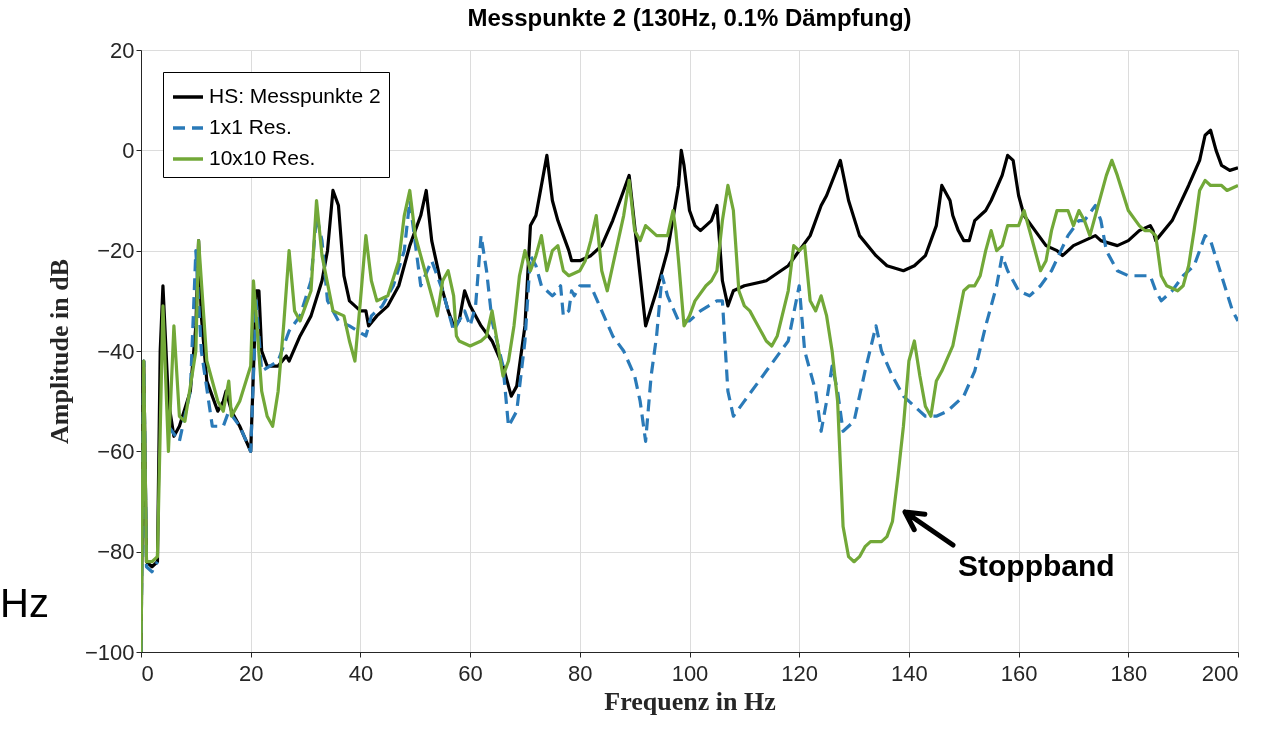  Describe the element at coordinates (251, 673) in the screenshot. I see `x-tick-label: 20` at that location.